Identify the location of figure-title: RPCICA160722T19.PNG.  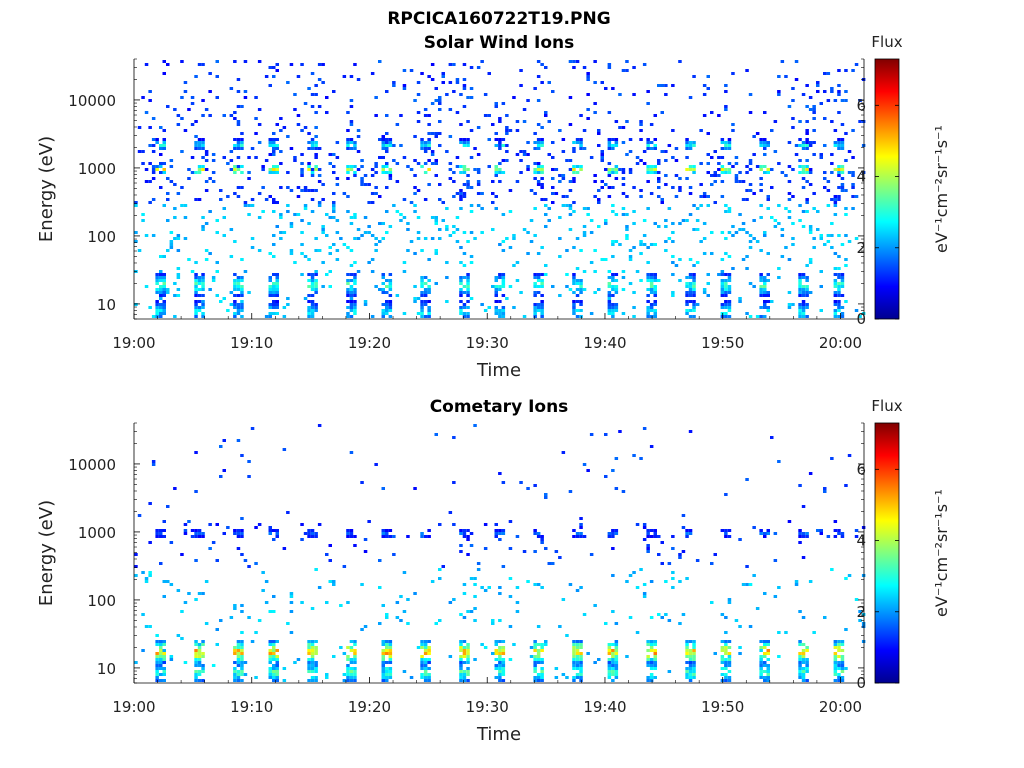
(498, 19).